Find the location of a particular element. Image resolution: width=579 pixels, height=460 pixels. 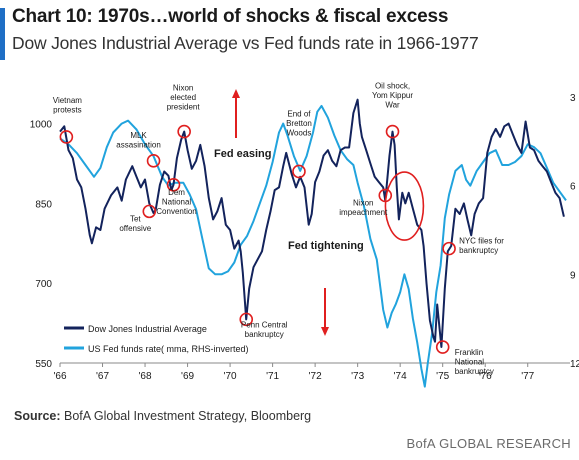

event-label: Oil shock, is located at coordinates (392, 86).